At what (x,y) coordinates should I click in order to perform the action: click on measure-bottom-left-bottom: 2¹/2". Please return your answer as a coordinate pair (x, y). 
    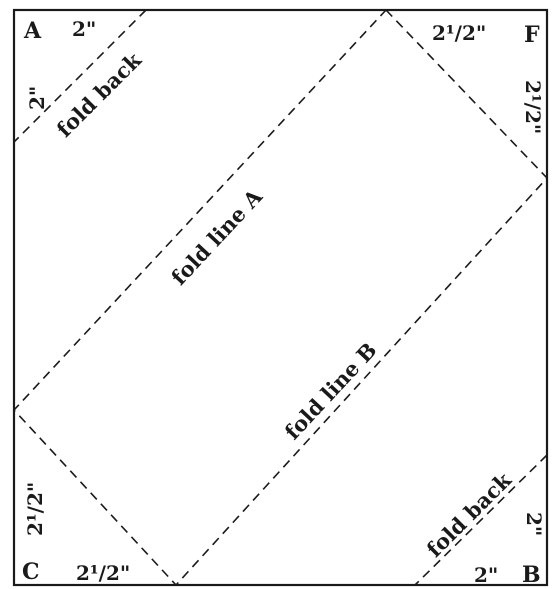
    Looking at the image, I should click on (103, 573).